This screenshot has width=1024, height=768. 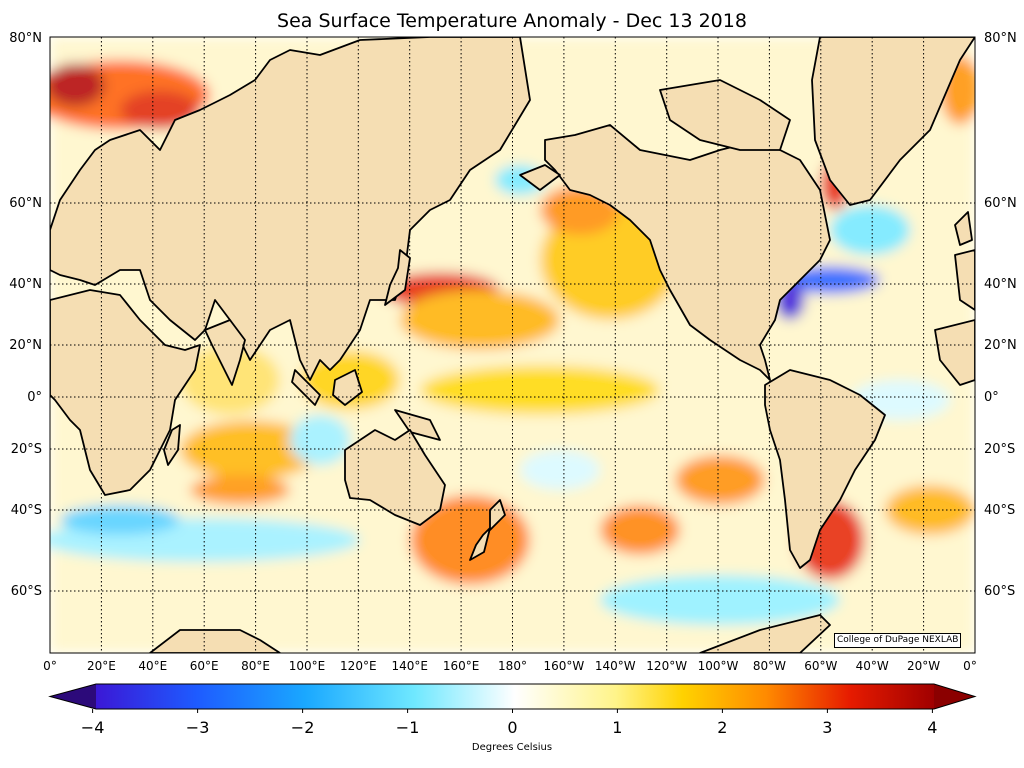 I want to click on colorbar-outline, so click(x=512, y=696).